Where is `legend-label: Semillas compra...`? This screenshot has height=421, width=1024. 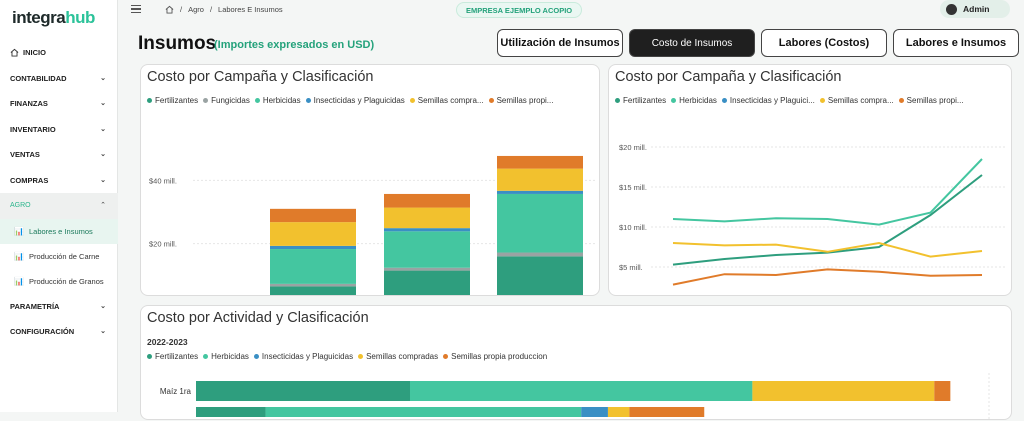 legend-label: Semillas compra... is located at coordinates (450, 100).